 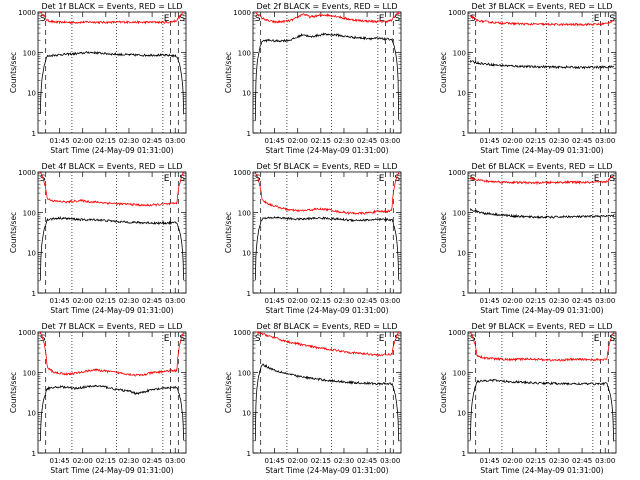 I want to click on chart-title: Det 6f BLACK = Events, RED = LLD, so click(x=541, y=166).